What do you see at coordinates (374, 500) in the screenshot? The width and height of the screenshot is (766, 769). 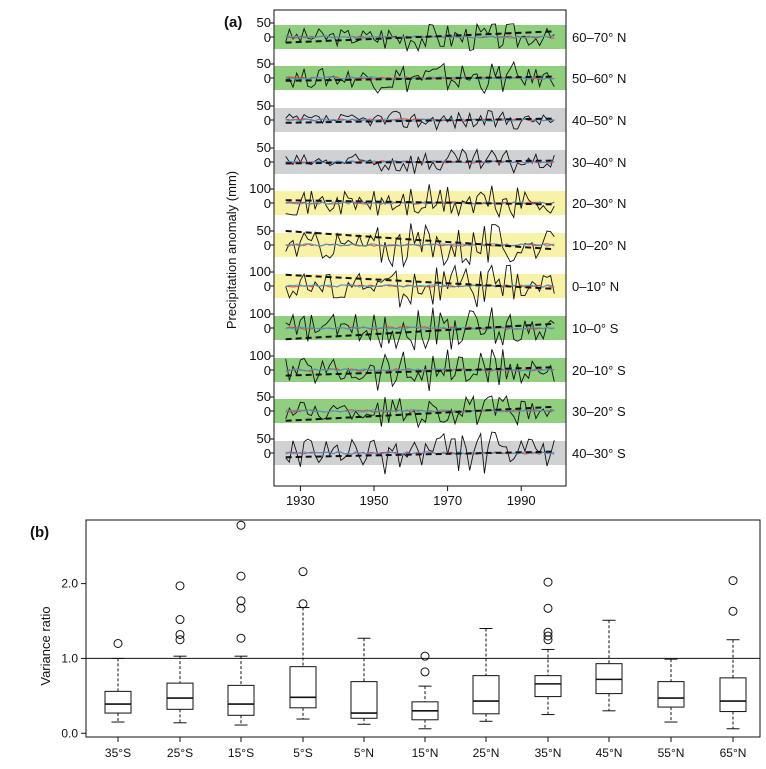 I see `x-tick-label: 1950` at bounding box center [374, 500].